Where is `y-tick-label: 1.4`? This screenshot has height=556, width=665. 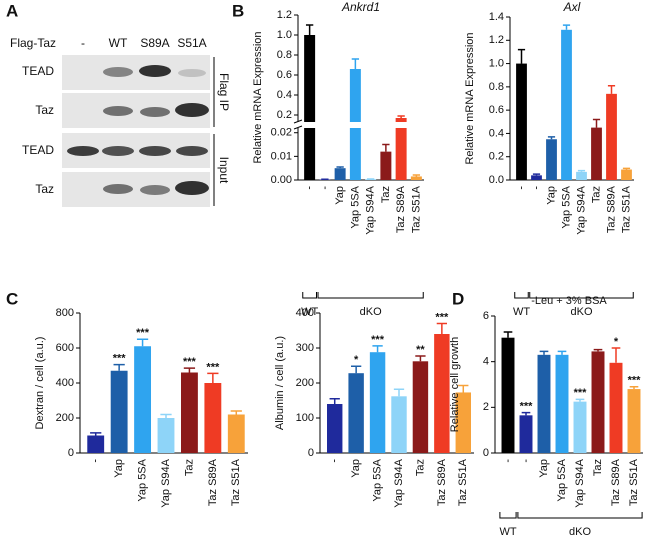 y-tick-label: 1.4 is located at coordinates (496, 17).